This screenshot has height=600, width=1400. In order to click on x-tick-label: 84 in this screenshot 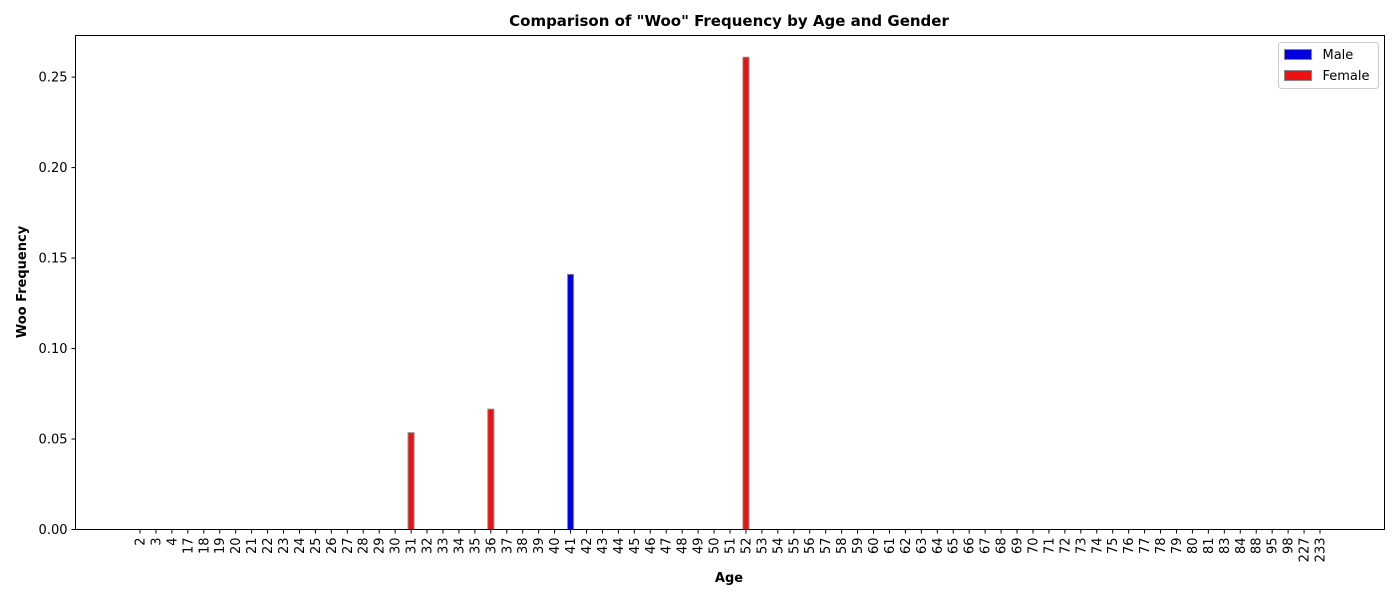, I will do `click(1241, 546)`.